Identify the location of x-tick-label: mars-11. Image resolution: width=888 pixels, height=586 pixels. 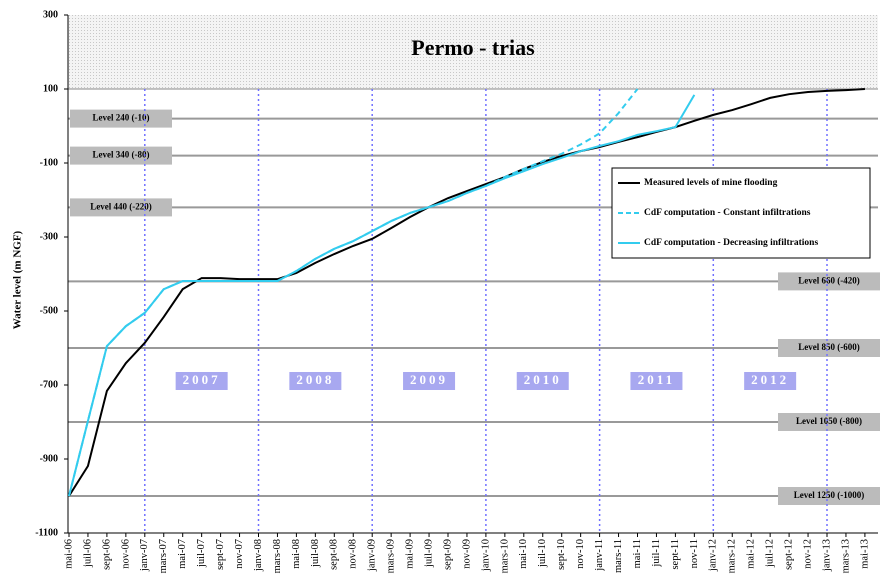
(618, 556).